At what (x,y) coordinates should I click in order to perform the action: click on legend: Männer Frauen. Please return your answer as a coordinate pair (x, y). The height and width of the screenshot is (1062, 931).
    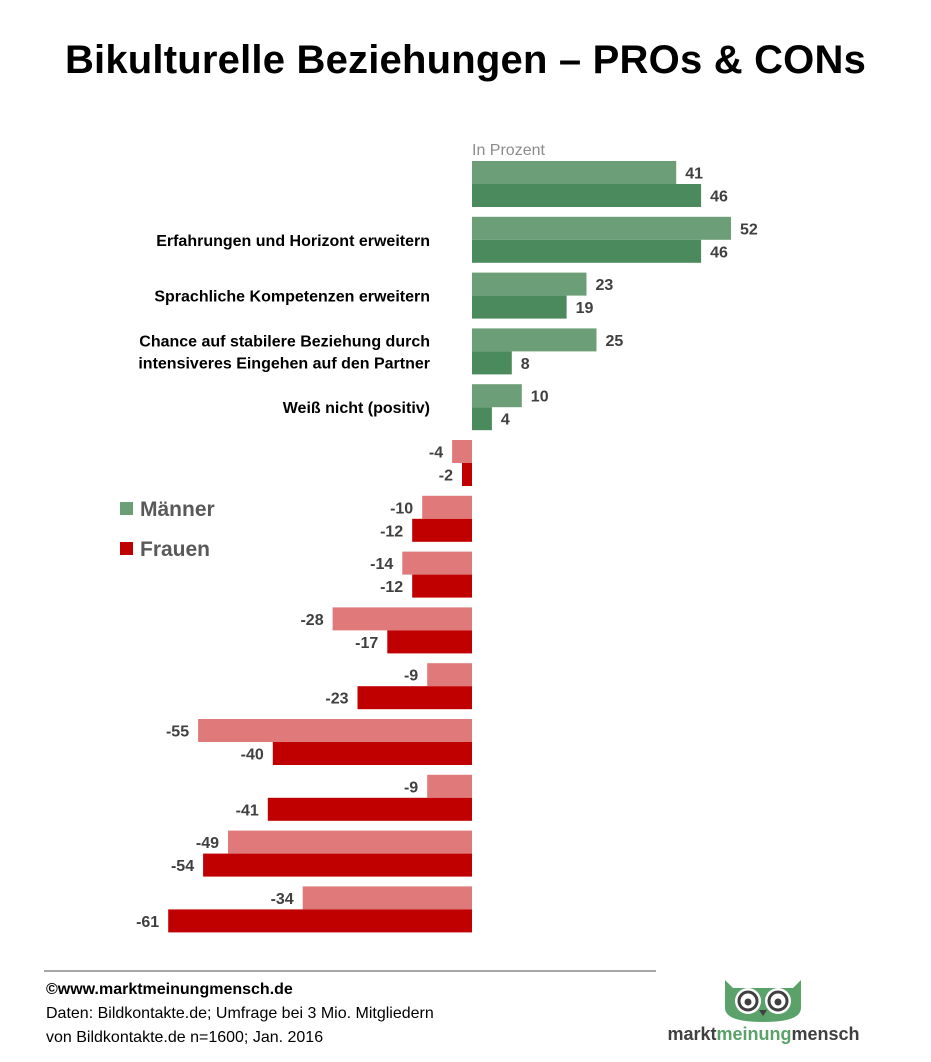
    Looking at the image, I should click on (167, 529).